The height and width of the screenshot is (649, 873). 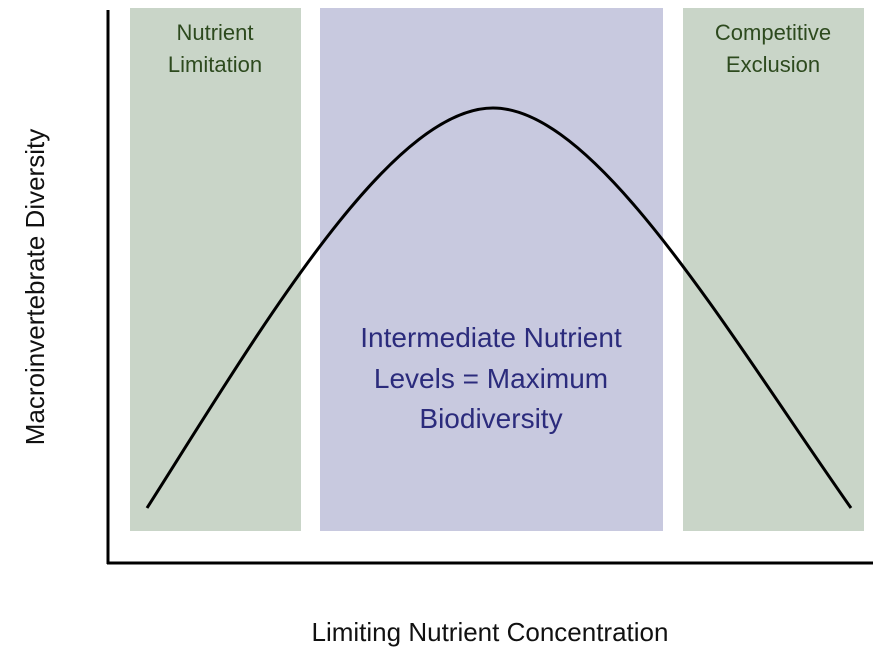 I want to click on region-label: Exclusion, so click(x=773, y=64).